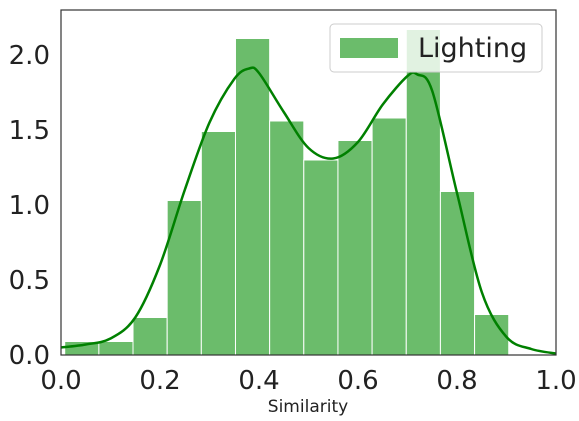 The image size is (579, 421). What do you see at coordinates (29, 131) in the screenshot?
I see `y-tick-label: 1.5` at bounding box center [29, 131].